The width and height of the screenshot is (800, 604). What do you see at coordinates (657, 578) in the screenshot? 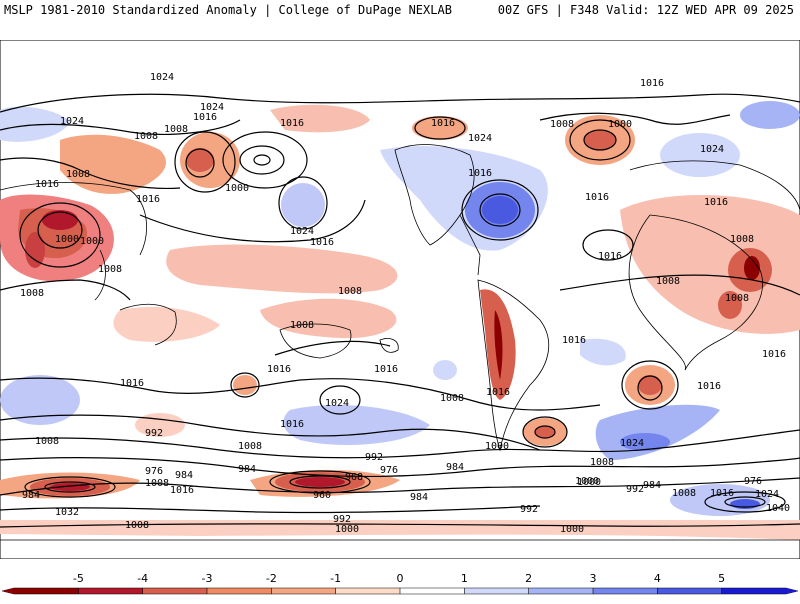
I see `colorbar-tick-label: 4` at bounding box center [657, 578].